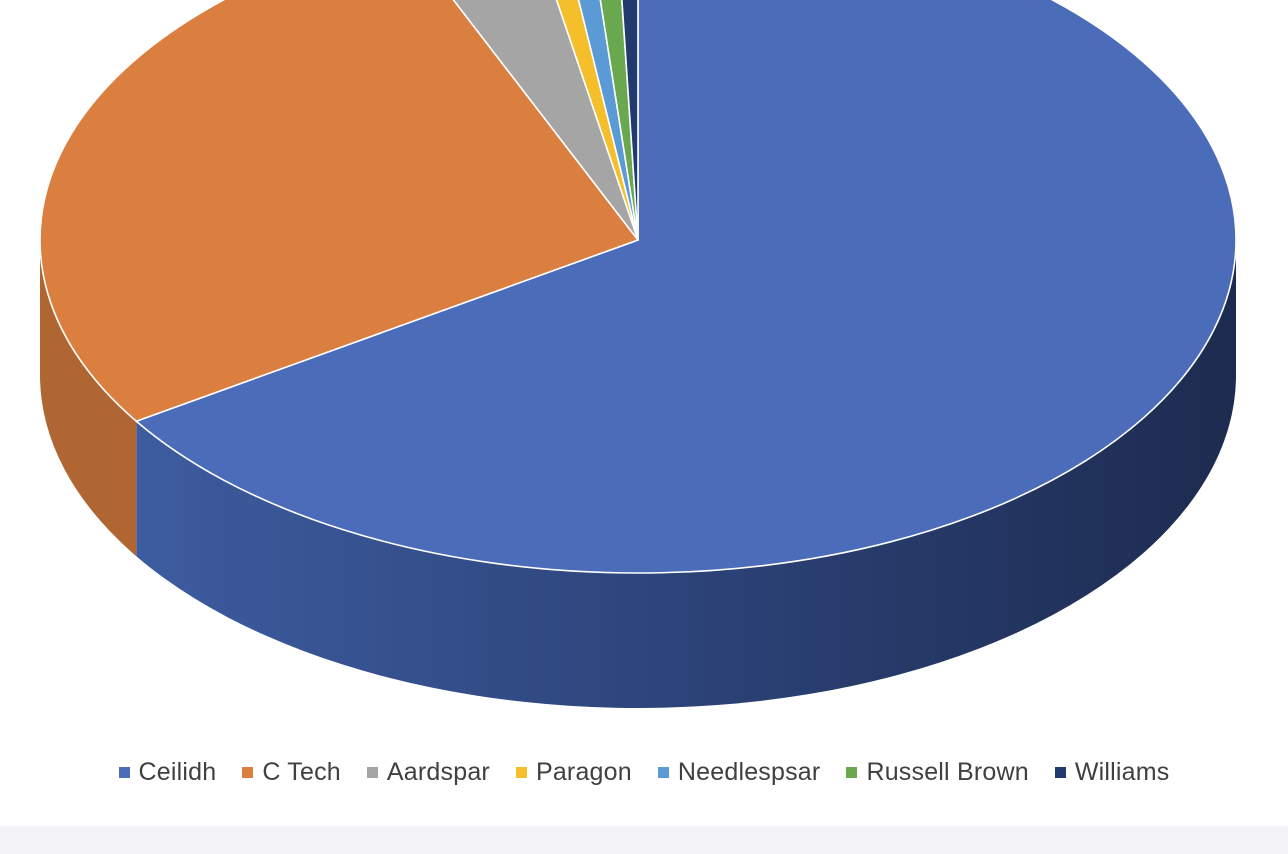 The width and height of the screenshot is (1288, 854). What do you see at coordinates (88, 398) in the screenshot?
I see `pie-side-c-tech` at bounding box center [88, 398].